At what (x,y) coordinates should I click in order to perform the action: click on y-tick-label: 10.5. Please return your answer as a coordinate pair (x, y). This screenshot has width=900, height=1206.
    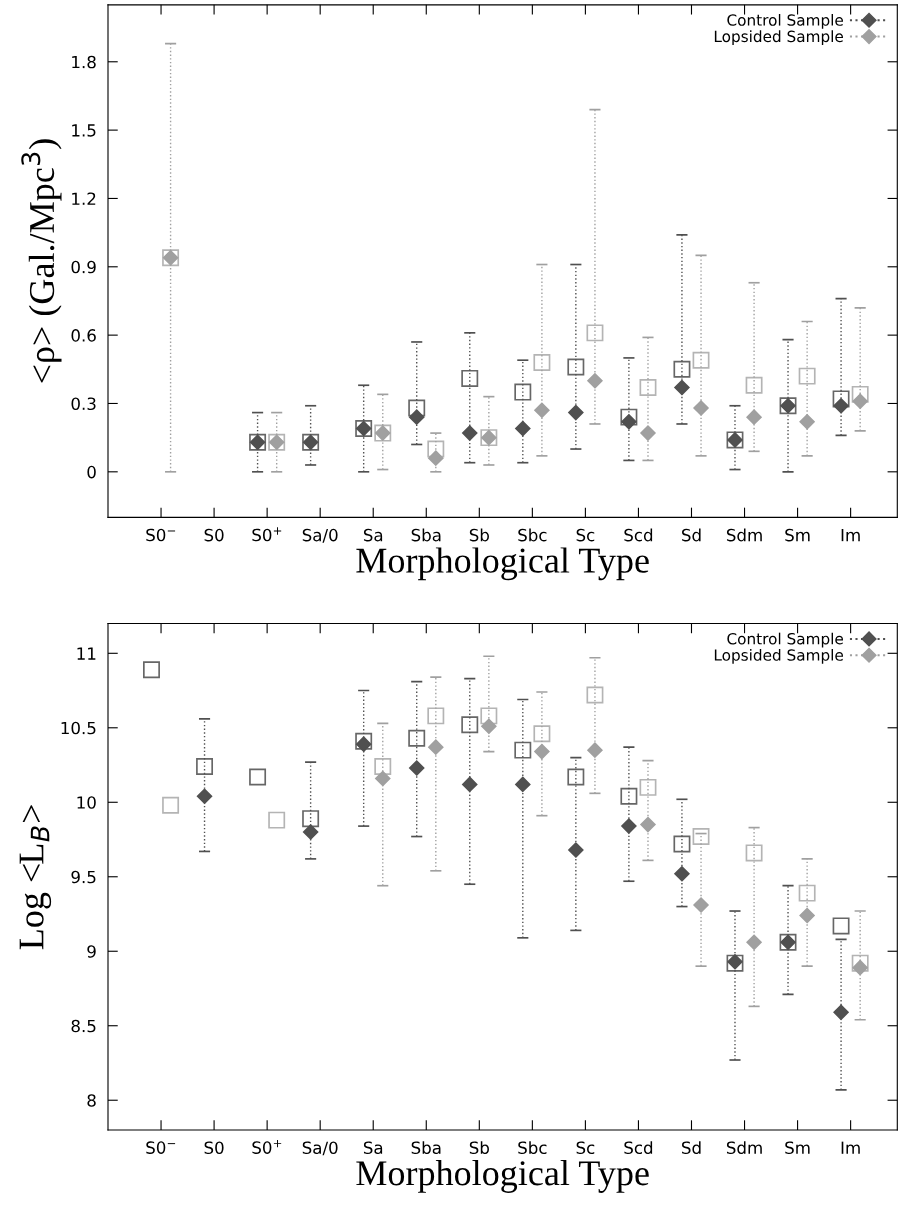
    Looking at the image, I should click on (78, 728).